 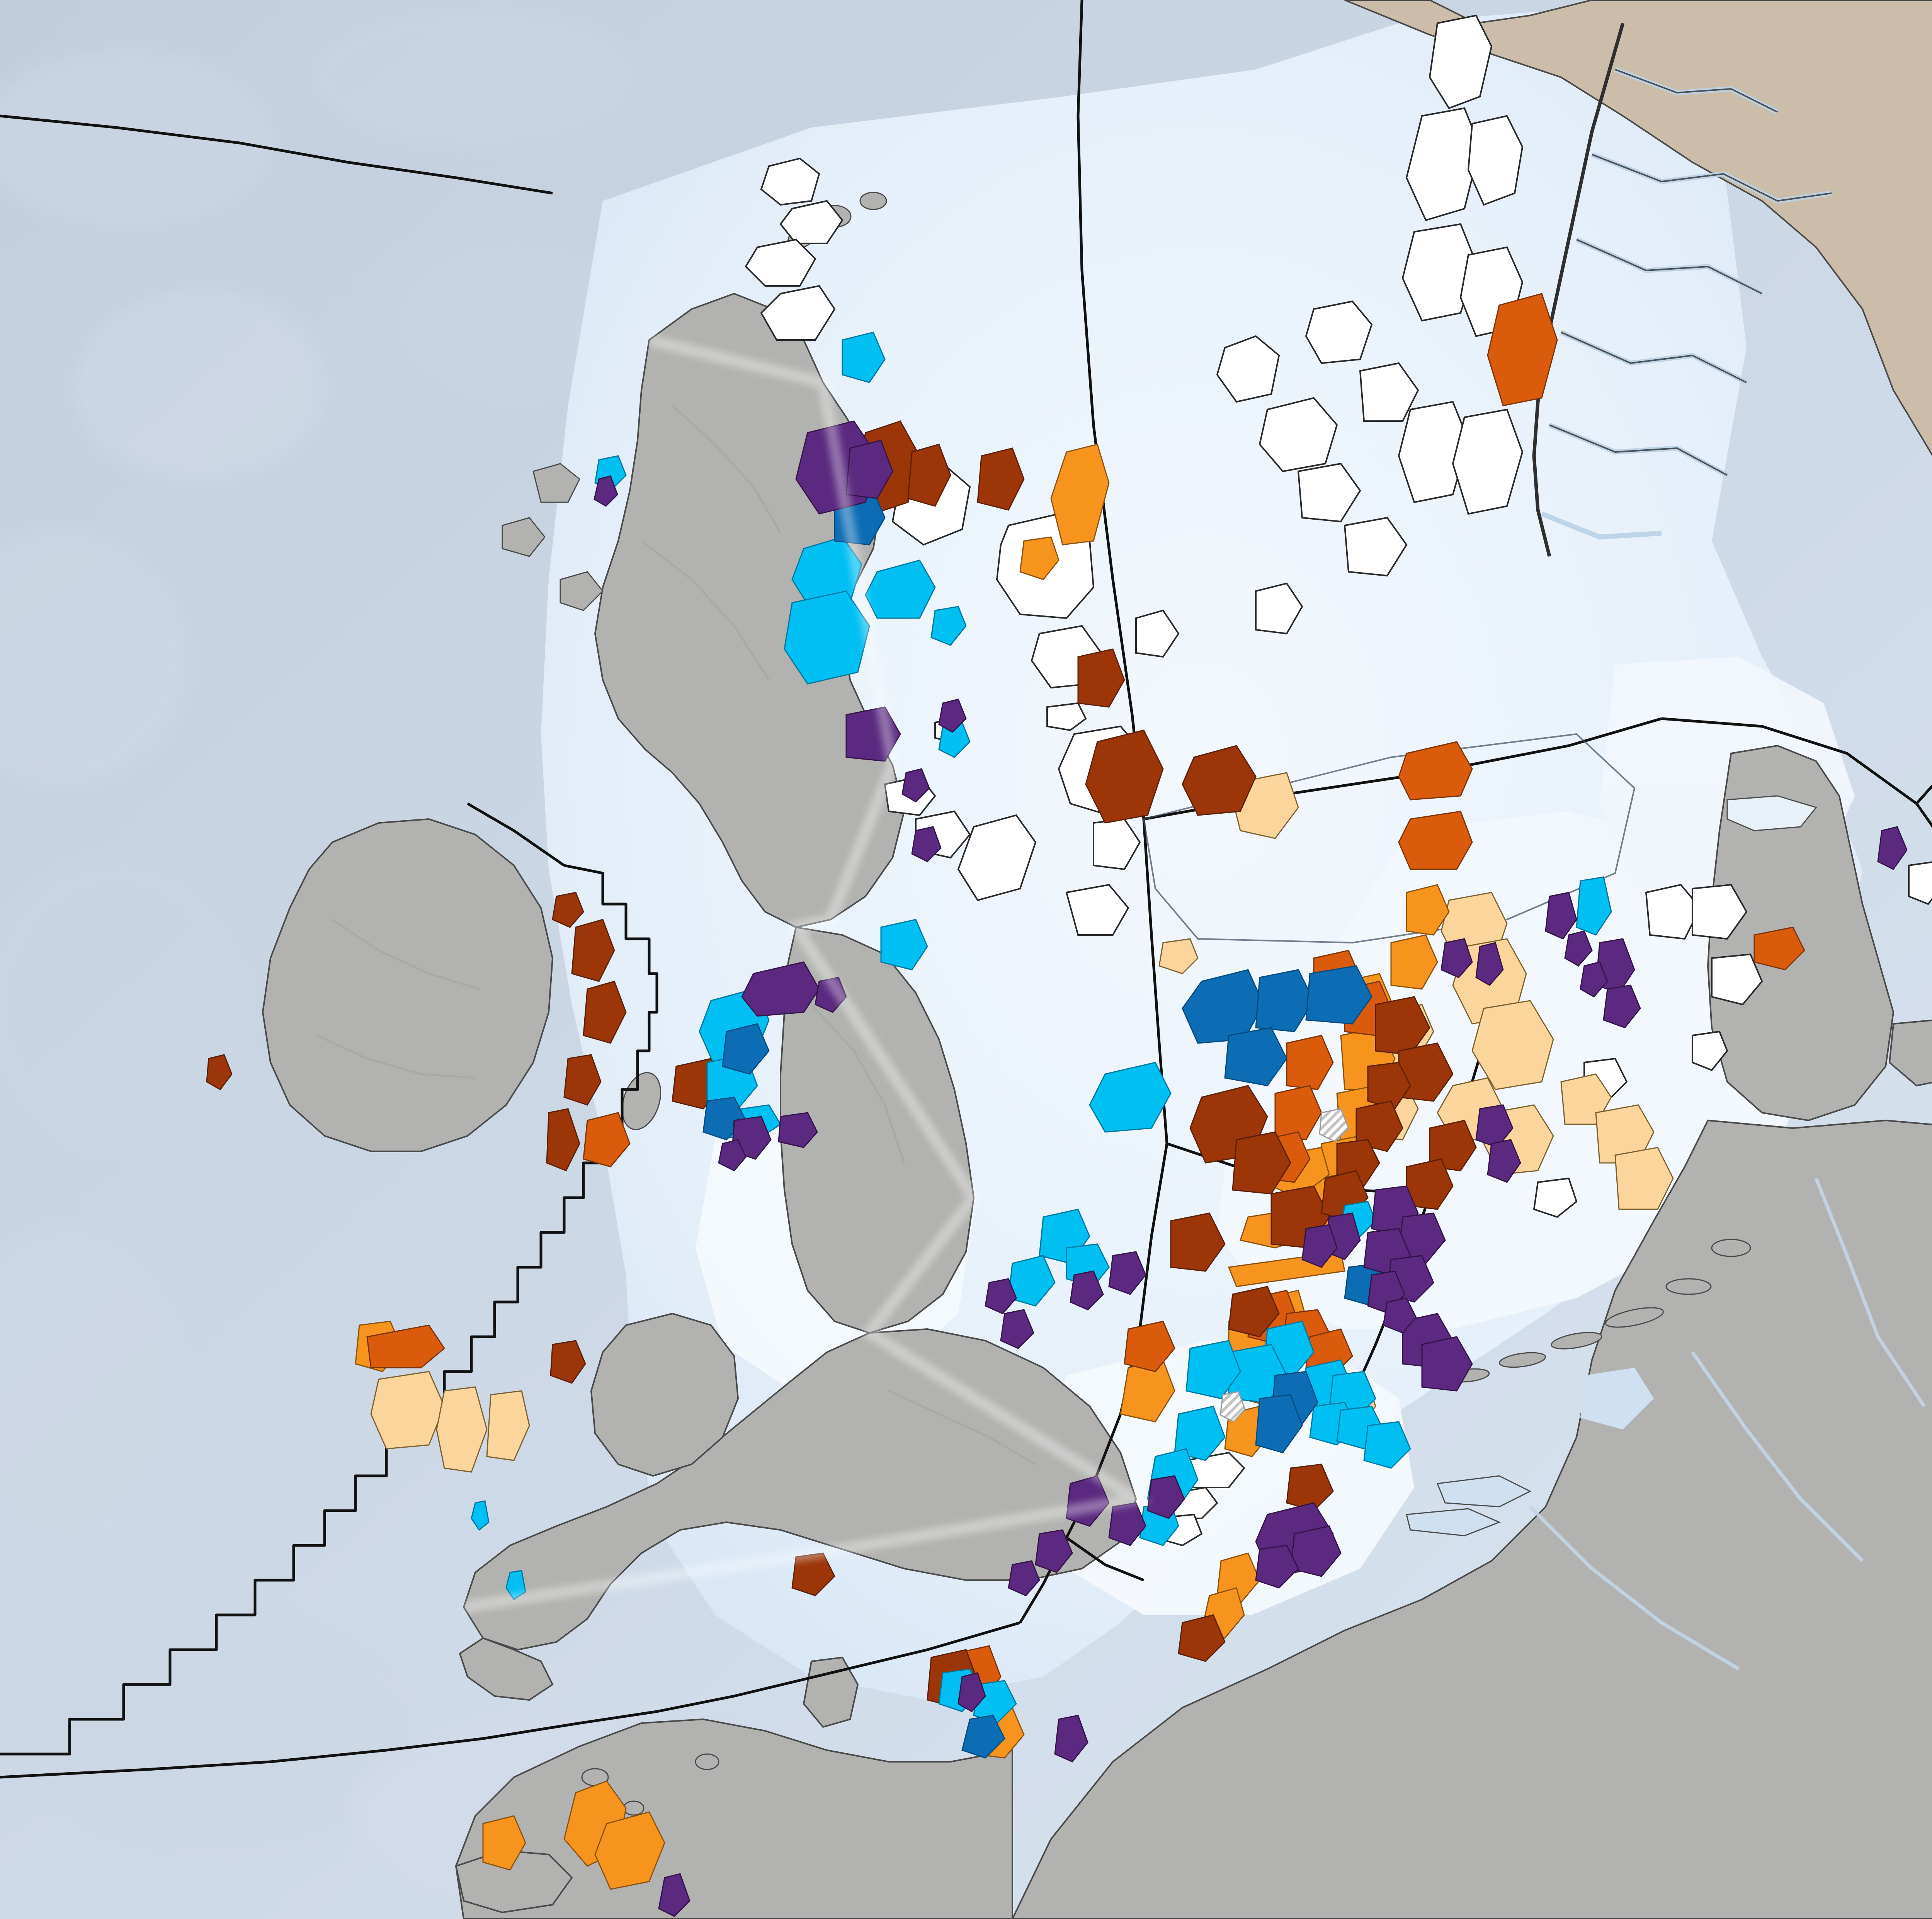 What do you see at coordinates (1820, 933) in the screenshot?
I see `land-denmark` at bounding box center [1820, 933].